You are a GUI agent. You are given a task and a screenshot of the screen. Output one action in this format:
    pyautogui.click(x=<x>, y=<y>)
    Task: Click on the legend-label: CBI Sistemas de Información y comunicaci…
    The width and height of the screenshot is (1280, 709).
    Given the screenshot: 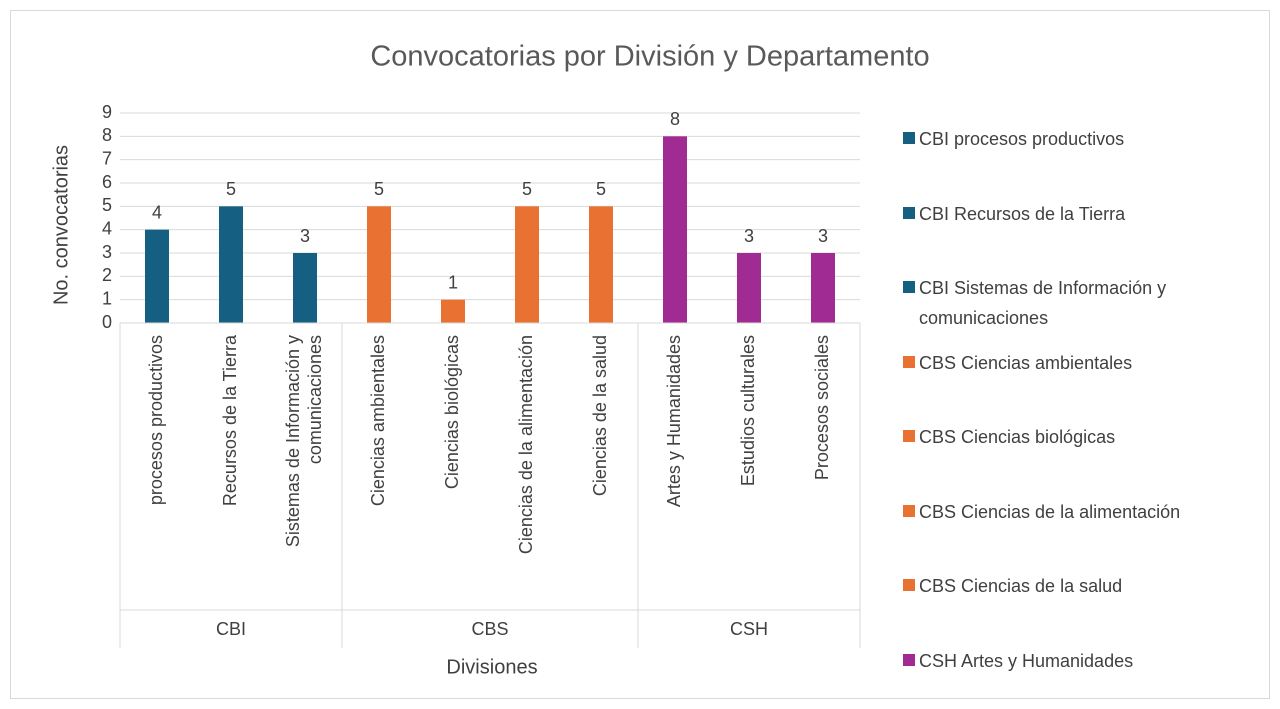 What is the action you would take?
    pyautogui.click(x=1043, y=303)
    